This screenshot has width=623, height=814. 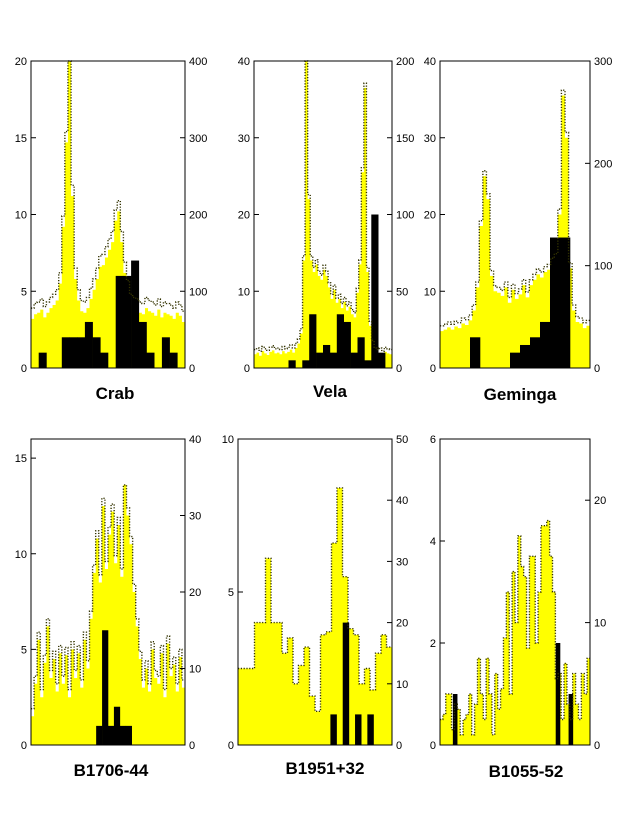 I want to click on panel-vela: 0 10 20 30 40 0 50 100 150 200 Vela, so click(x=326, y=228).